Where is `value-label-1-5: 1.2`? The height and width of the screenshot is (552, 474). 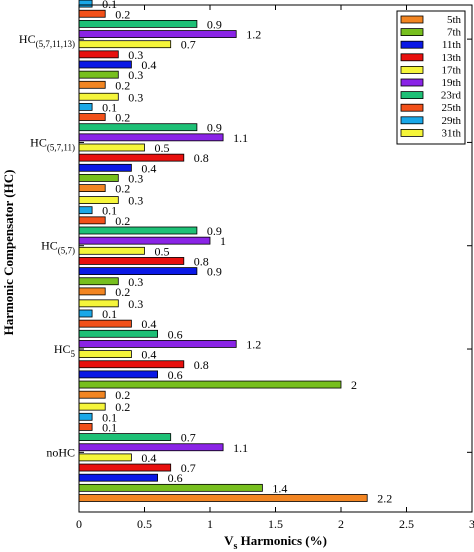 value-label-1-5: 1.2 is located at coordinates (253, 344).